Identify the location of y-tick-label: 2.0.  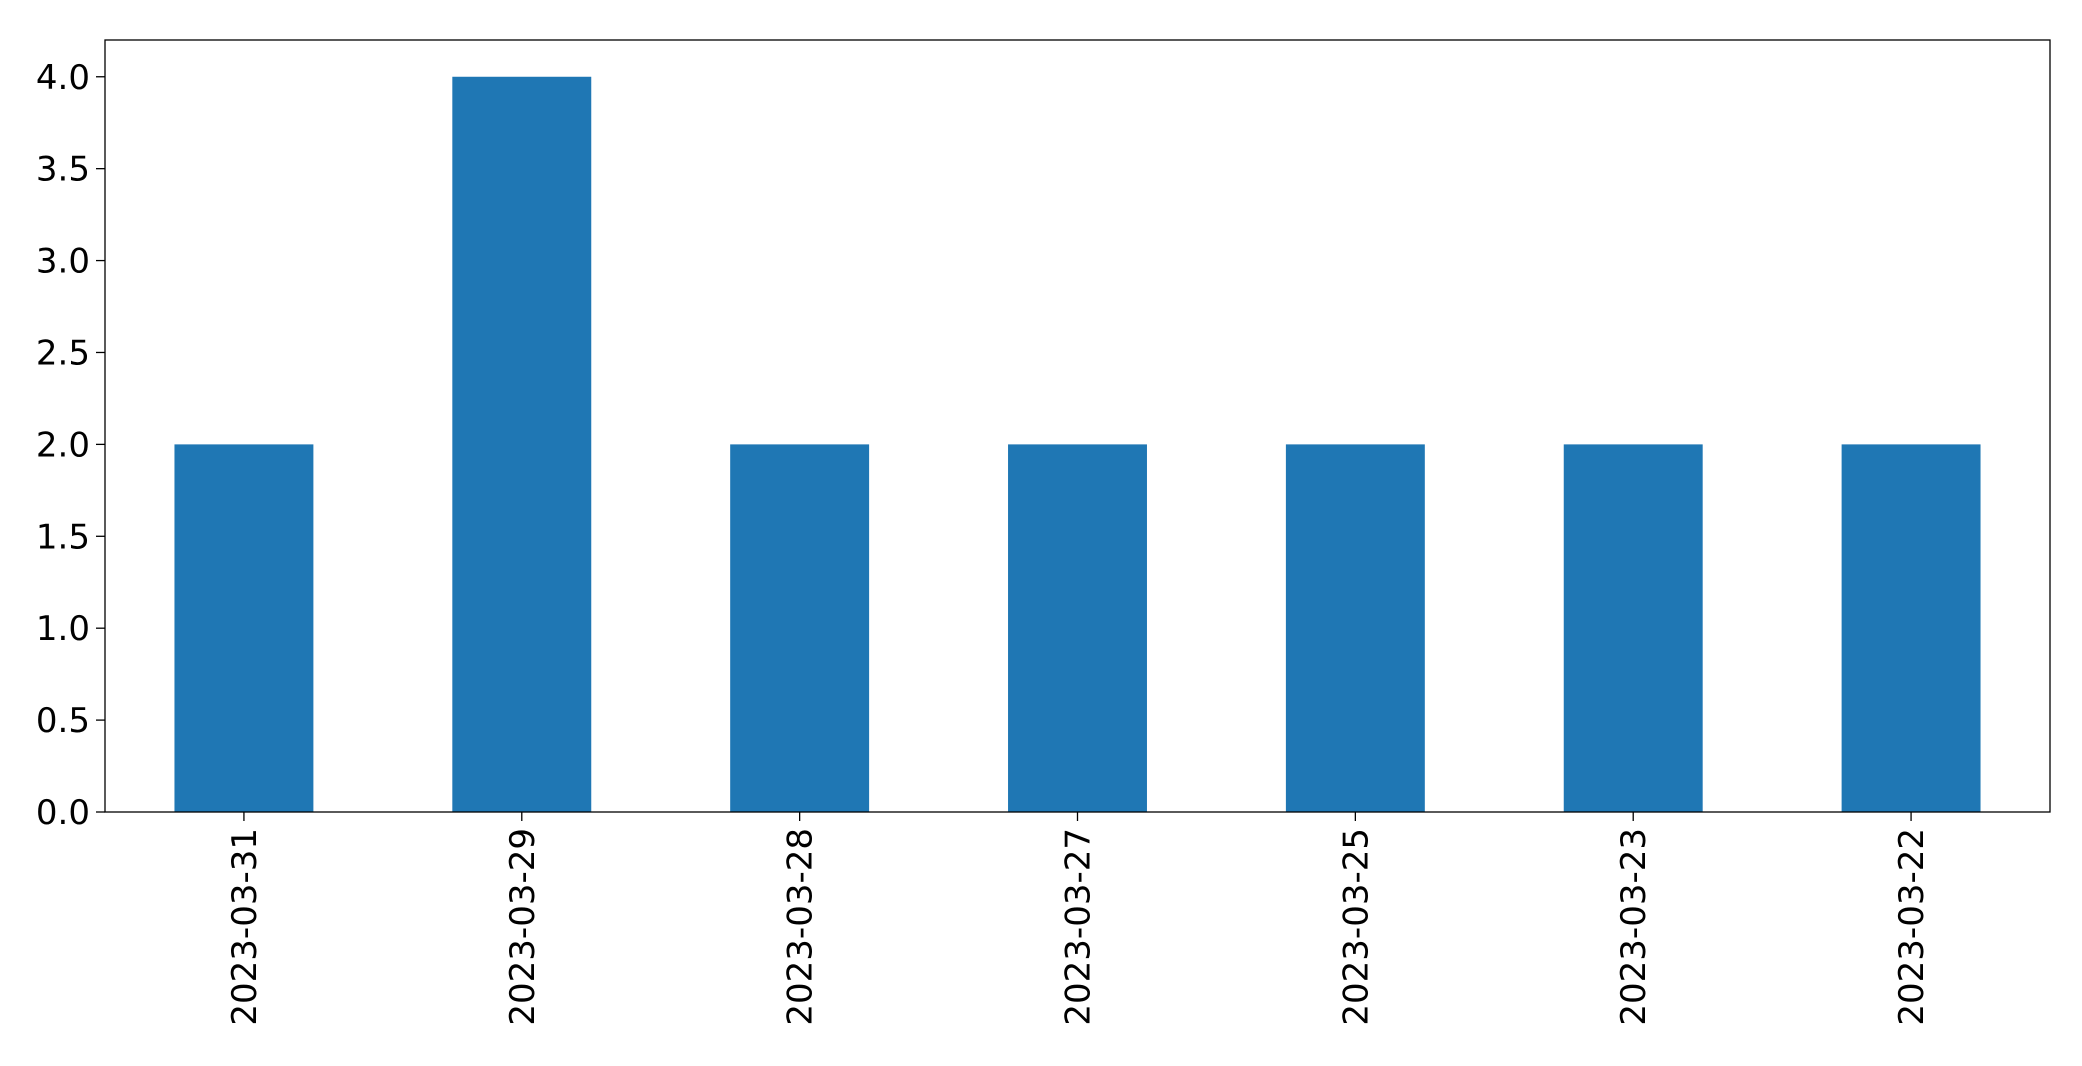
(63, 445).